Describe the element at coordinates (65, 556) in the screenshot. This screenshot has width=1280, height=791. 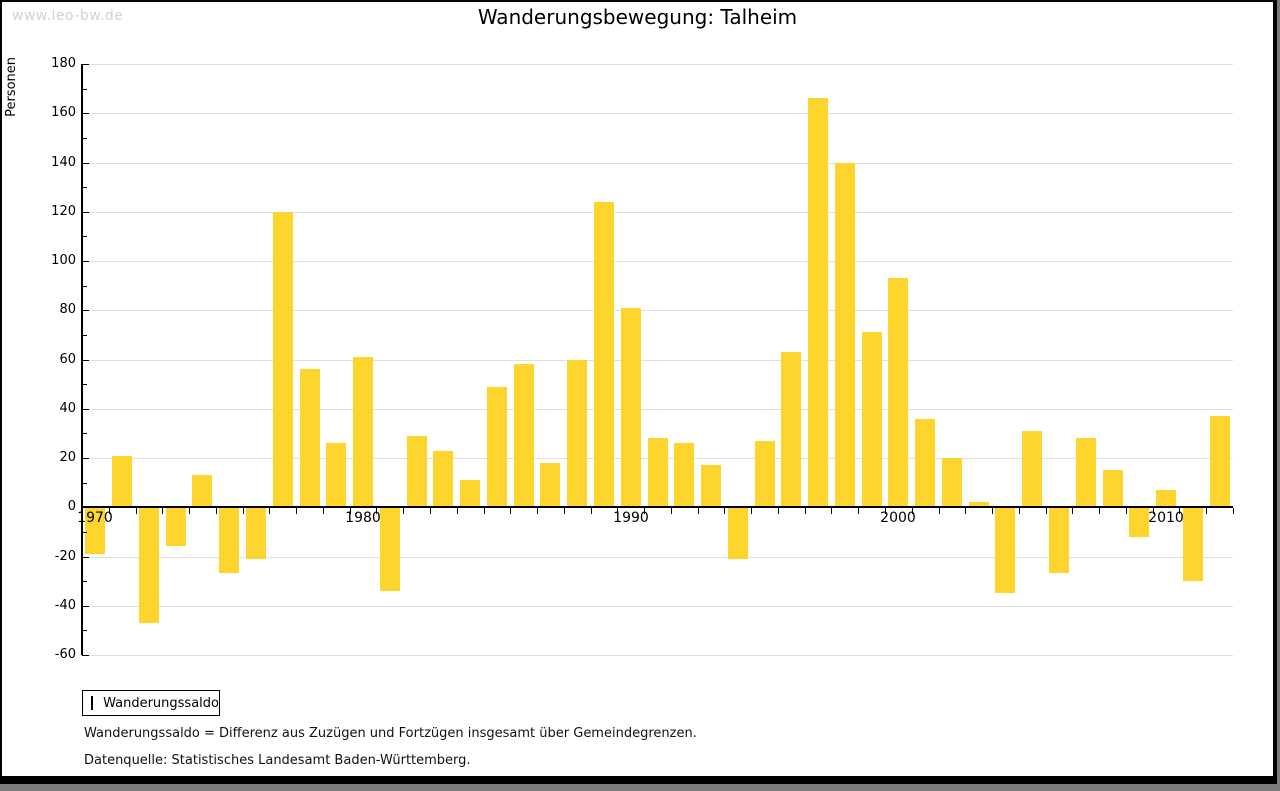
I see `y-tick-label--20: -20` at that location.